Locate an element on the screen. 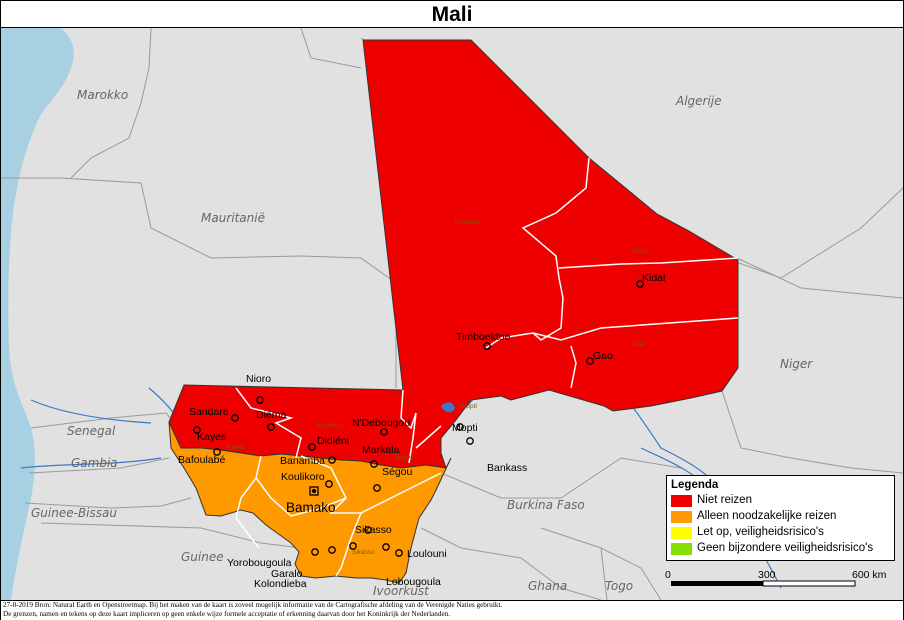 The width and height of the screenshot is (904, 620). region-label-segou: Ségou is located at coordinates (404, 457).